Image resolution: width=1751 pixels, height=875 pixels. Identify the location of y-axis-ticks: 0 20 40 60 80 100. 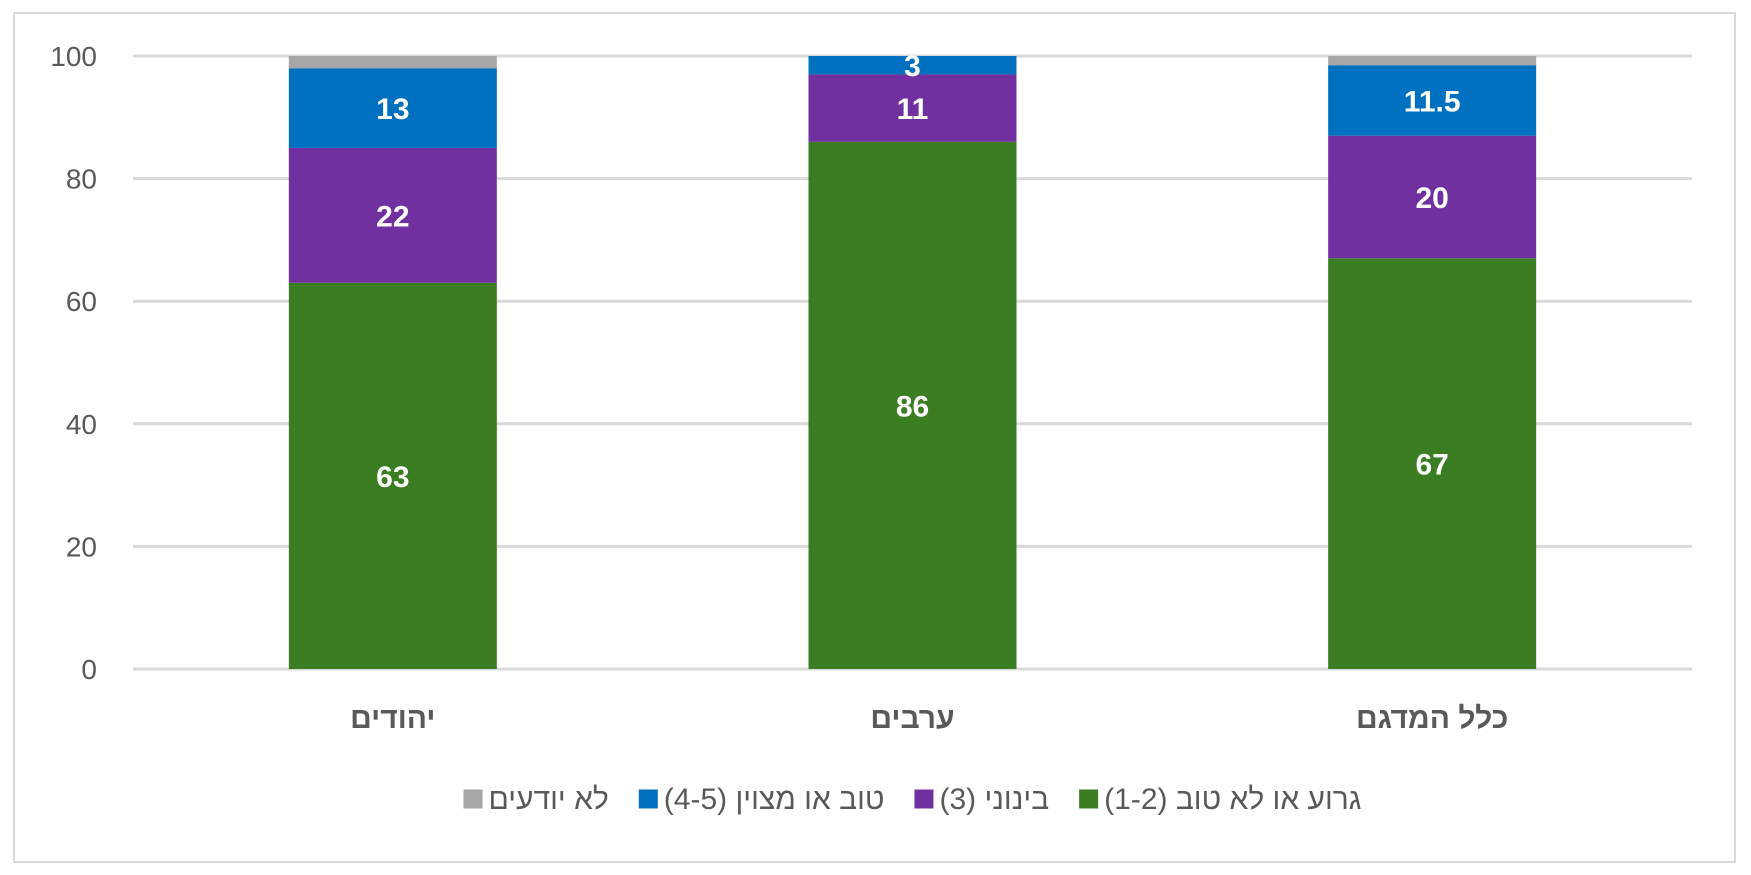
(73, 363).